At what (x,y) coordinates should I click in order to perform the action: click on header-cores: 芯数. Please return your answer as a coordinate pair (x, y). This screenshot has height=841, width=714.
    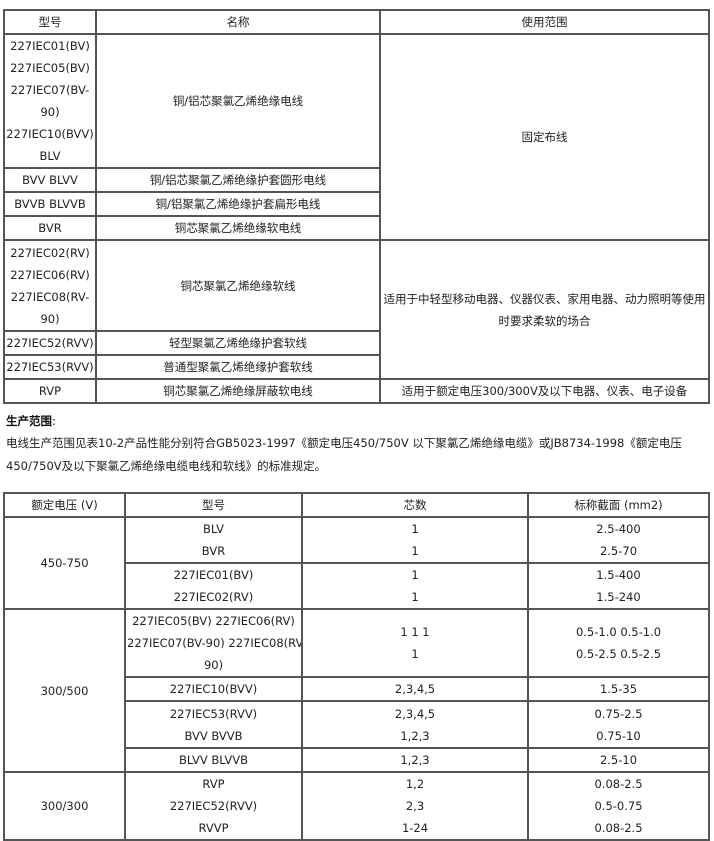
    Looking at the image, I should click on (415, 505).